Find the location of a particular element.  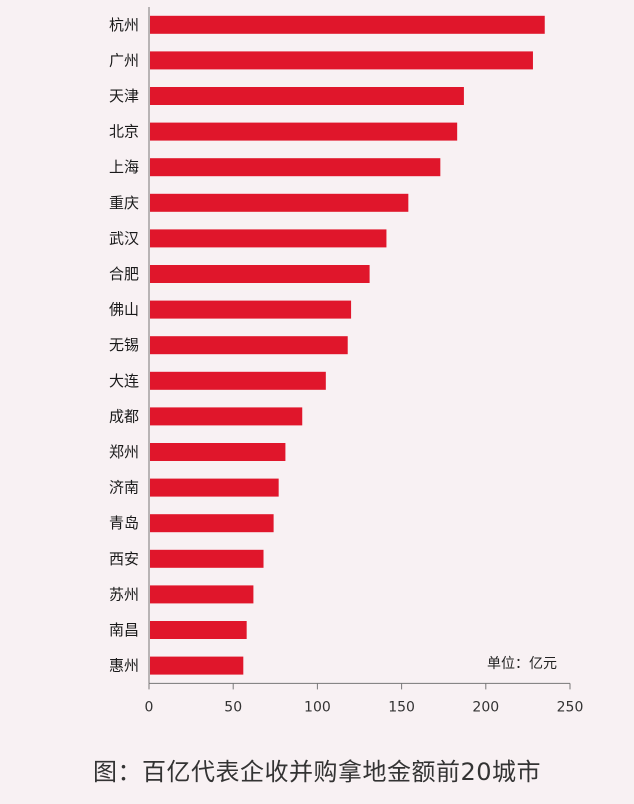

x-tick-label: 250 is located at coordinates (570, 707).